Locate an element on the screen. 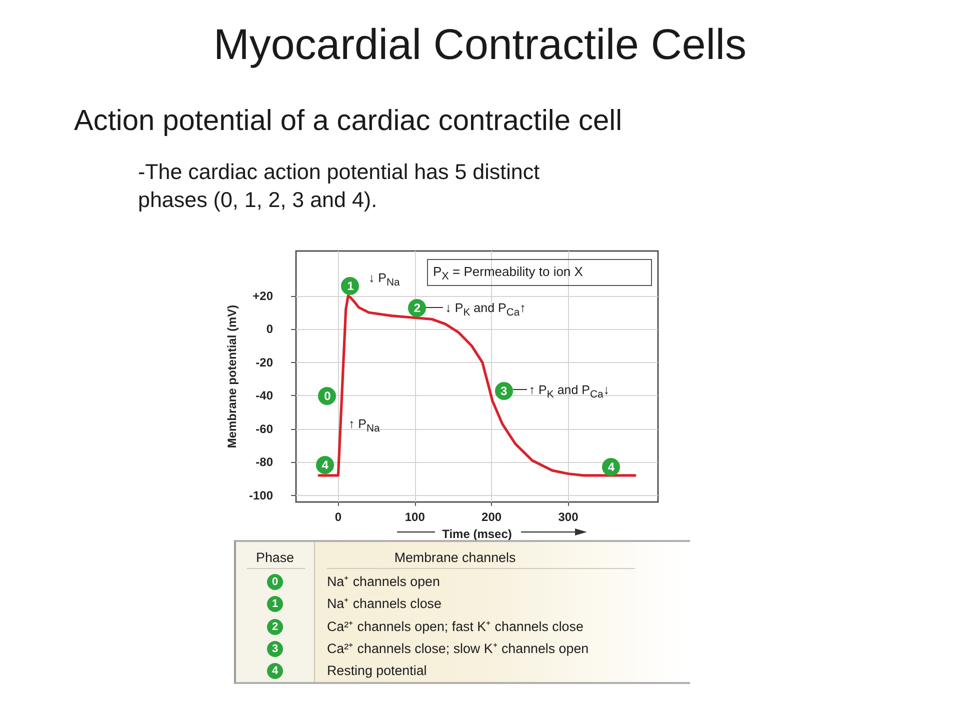 The width and height of the screenshot is (960, 720). x-tick-label: 100 is located at coordinates (415, 517).